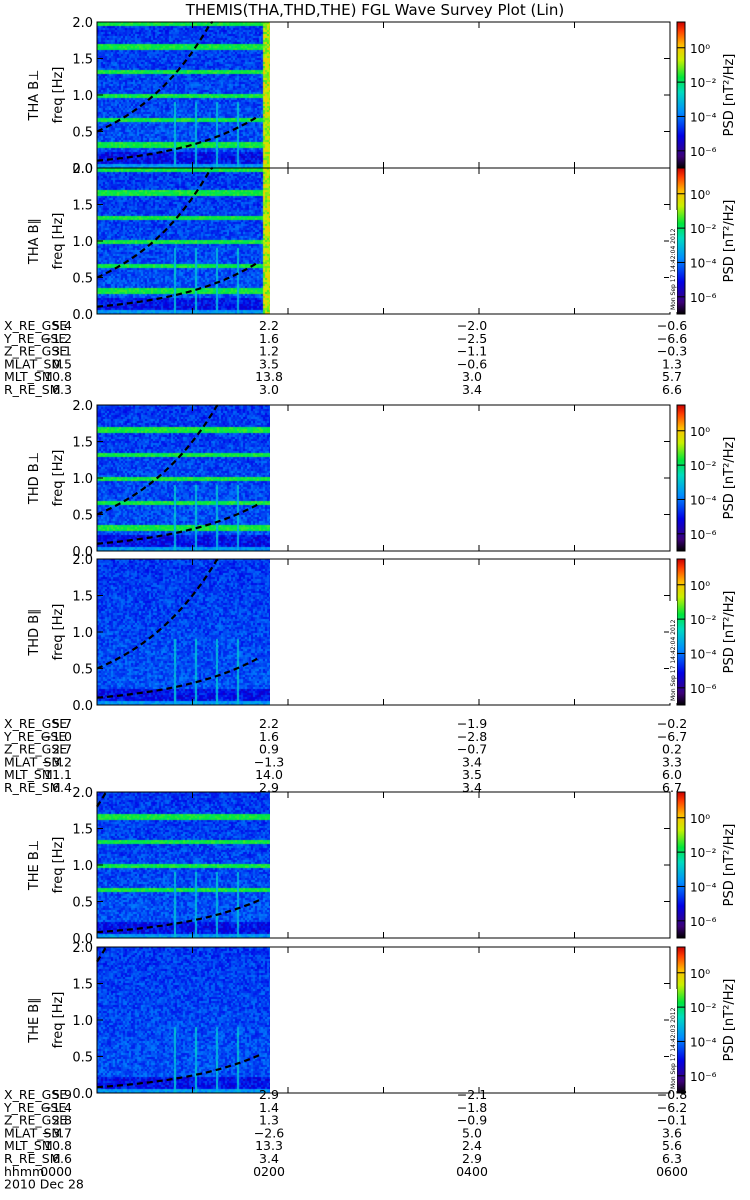  Describe the element at coordinates (34, 736) in the screenshot. I see `ephemeris-label: Y_RE_GSE` at that location.